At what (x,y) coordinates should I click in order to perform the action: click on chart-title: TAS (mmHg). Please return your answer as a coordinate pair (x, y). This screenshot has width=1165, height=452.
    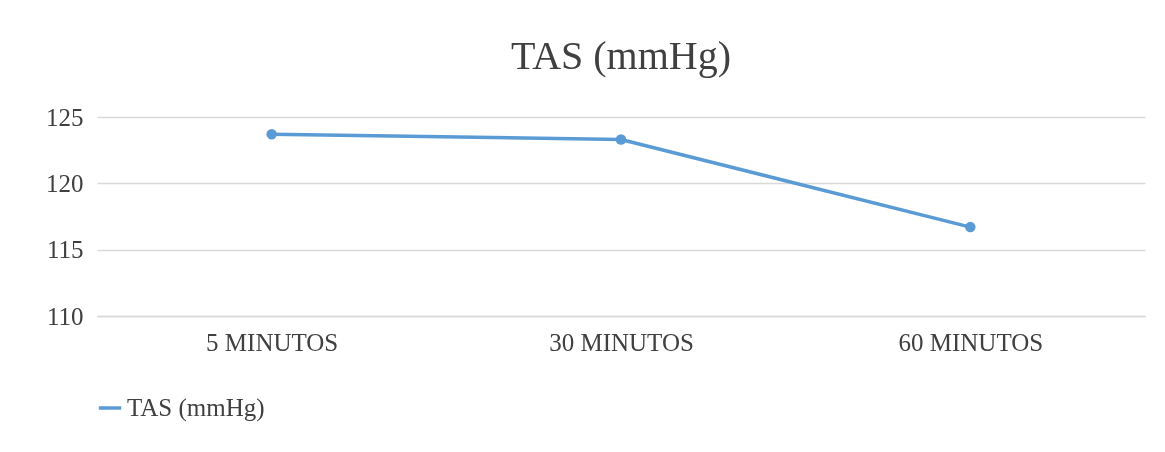
    Looking at the image, I should click on (621, 55).